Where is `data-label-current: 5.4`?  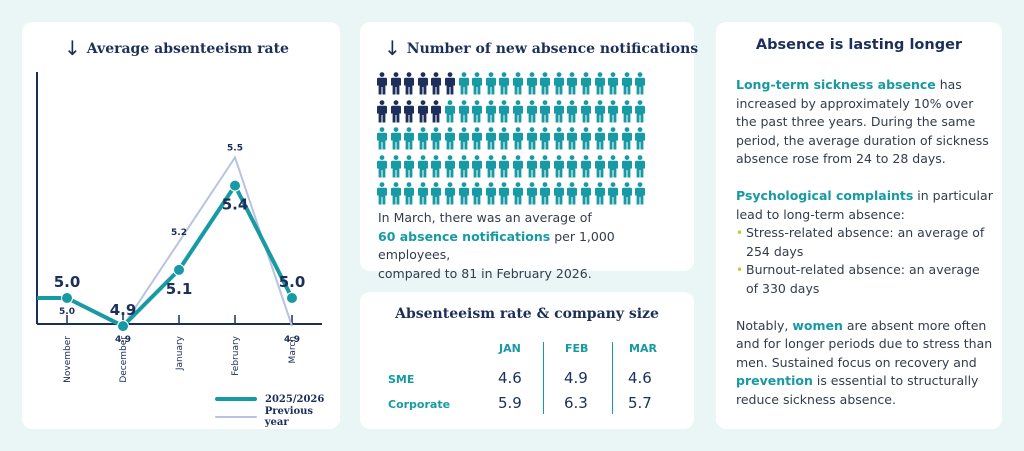 data-label-current: 5.4 is located at coordinates (235, 205).